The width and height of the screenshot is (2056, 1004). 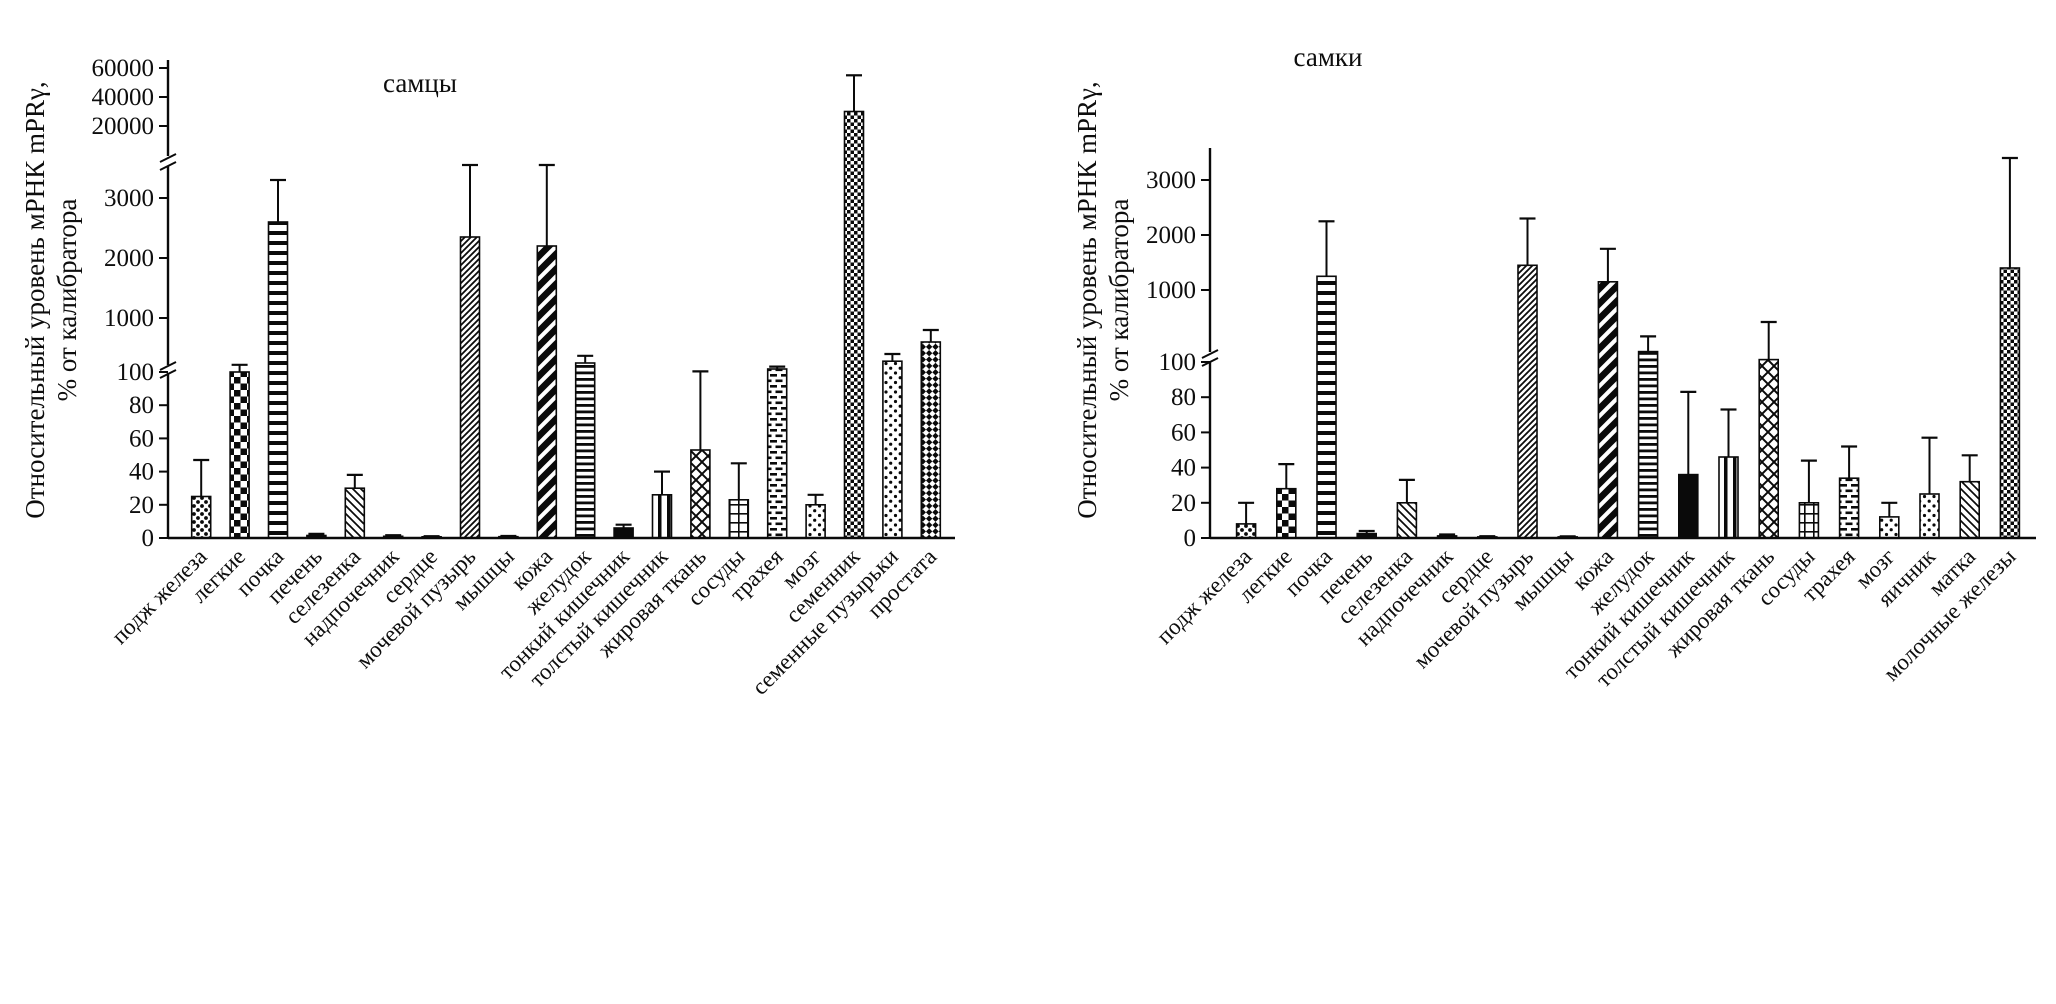 What do you see at coordinates (67, 300) in the screenshot?
I see `males-y-axis-label-line2: % от калибратора` at bounding box center [67, 300].